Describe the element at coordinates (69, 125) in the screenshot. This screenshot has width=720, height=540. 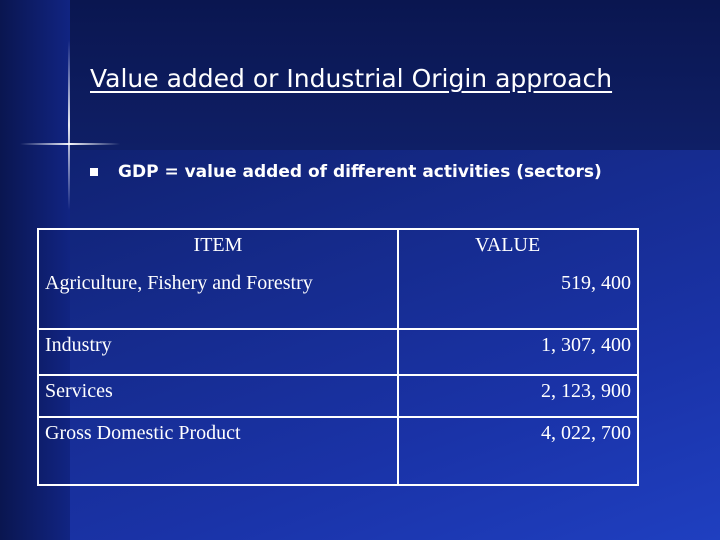
I see `sparkle-vertical-line` at that location.